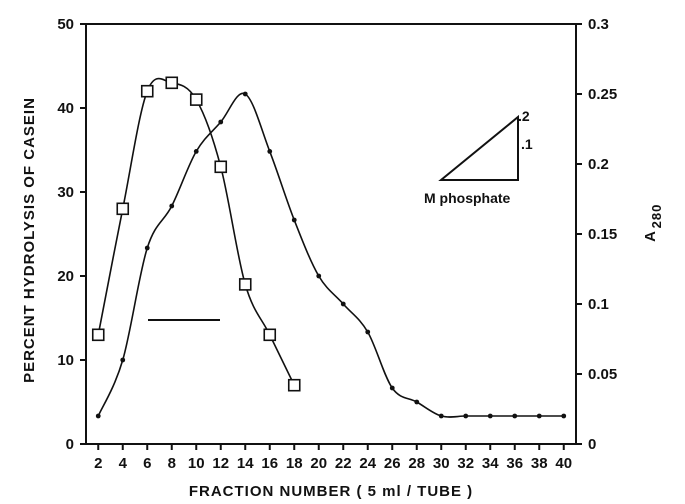  Describe the element at coordinates (98, 463) in the screenshot. I see `x-tick-label: 2` at that location.